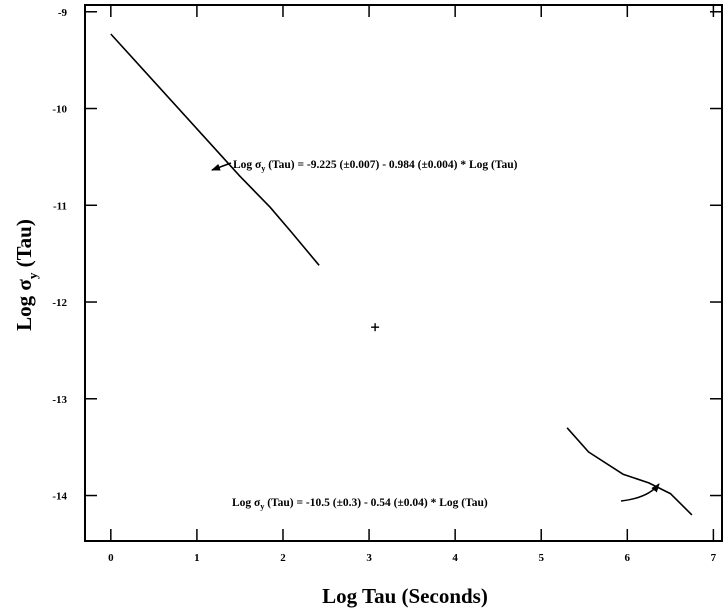  What do you see at coordinates (59, 110) in the screenshot?
I see `y-tick-label: -10` at bounding box center [59, 110].